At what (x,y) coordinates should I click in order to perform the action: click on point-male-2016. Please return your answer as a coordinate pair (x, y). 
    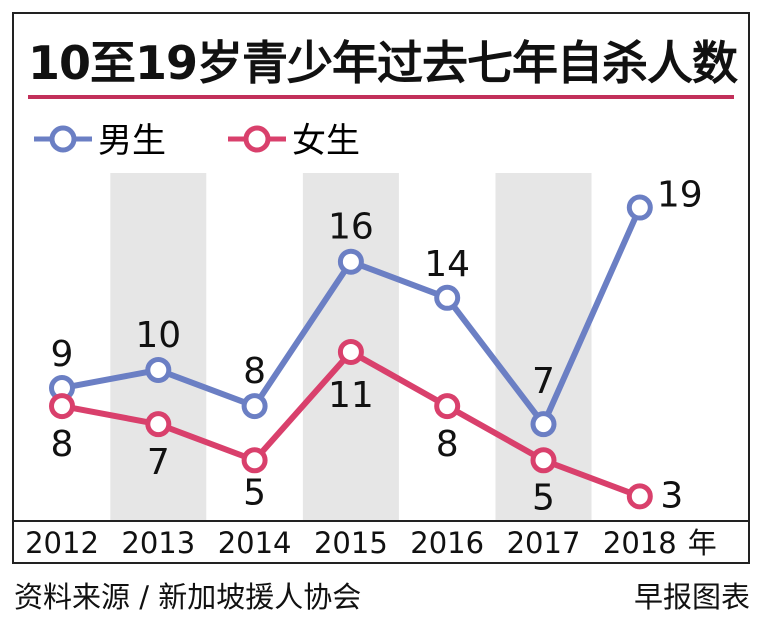
    Looking at the image, I should click on (447, 297).